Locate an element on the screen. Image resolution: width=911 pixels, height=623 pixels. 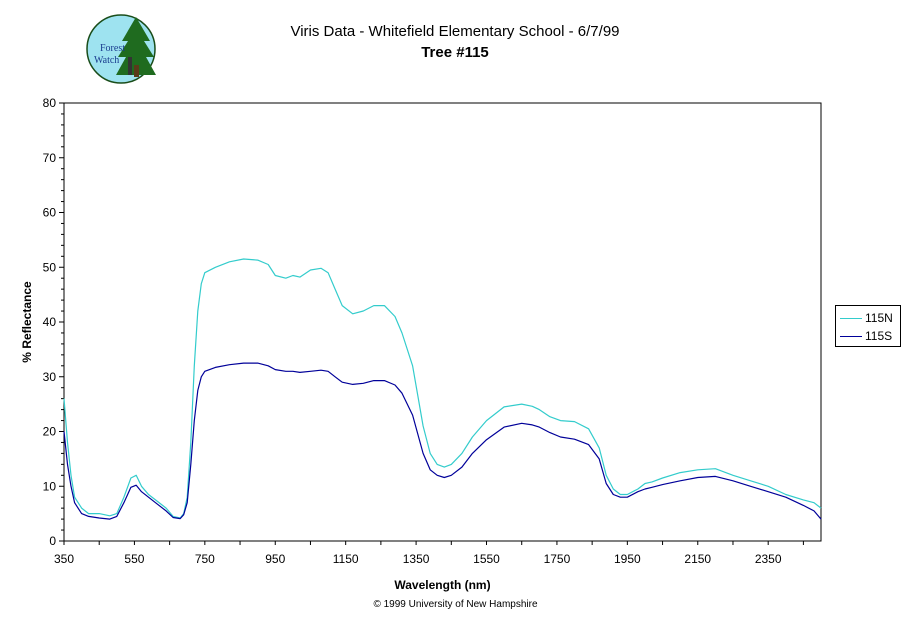
chart-subtitle: Tree #115 is located at coordinates (455, 52).